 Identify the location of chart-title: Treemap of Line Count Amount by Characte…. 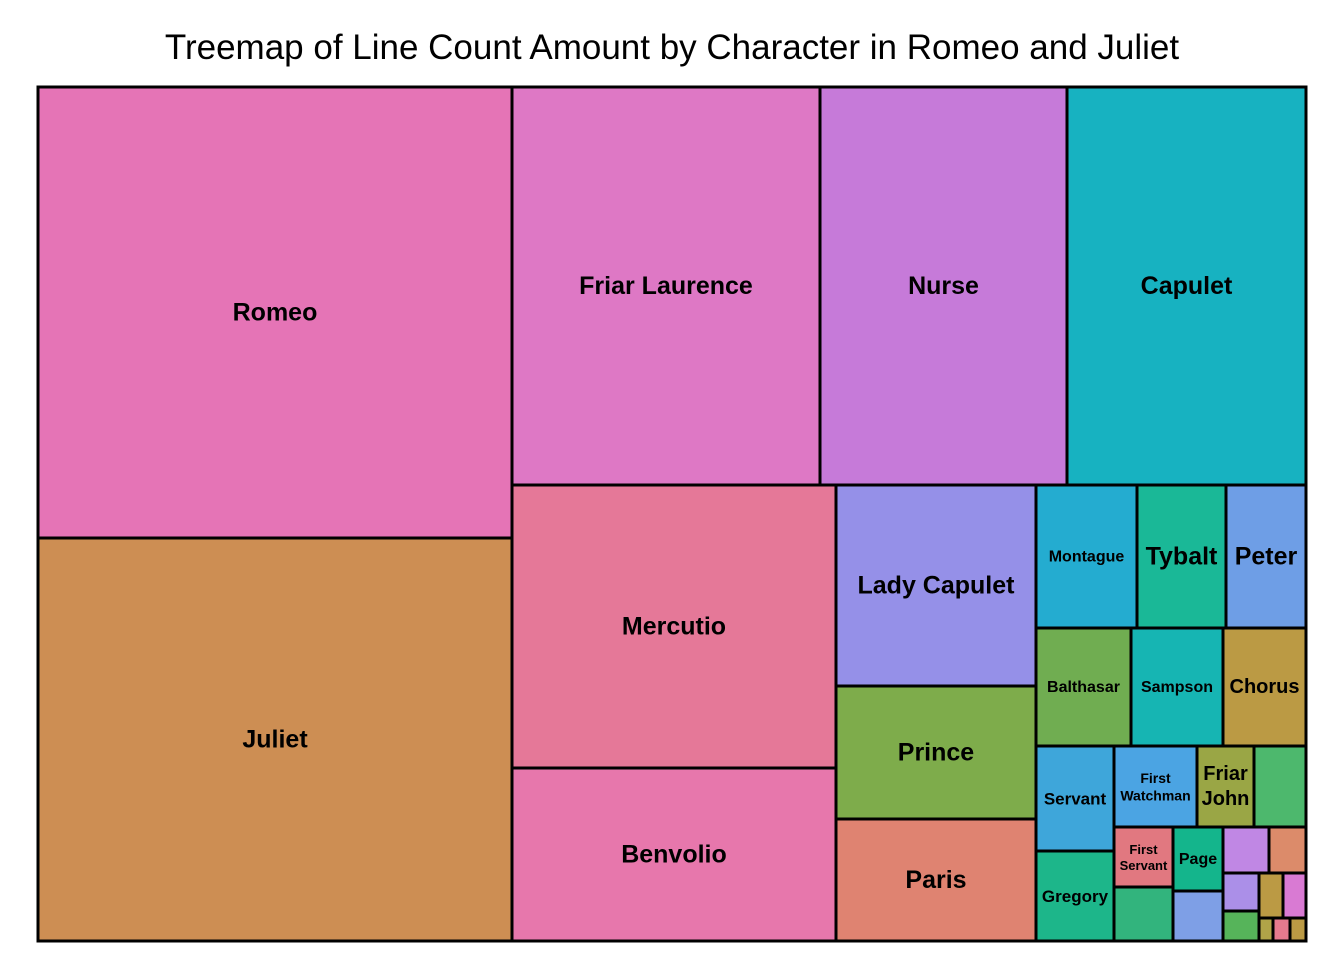
(672, 47).